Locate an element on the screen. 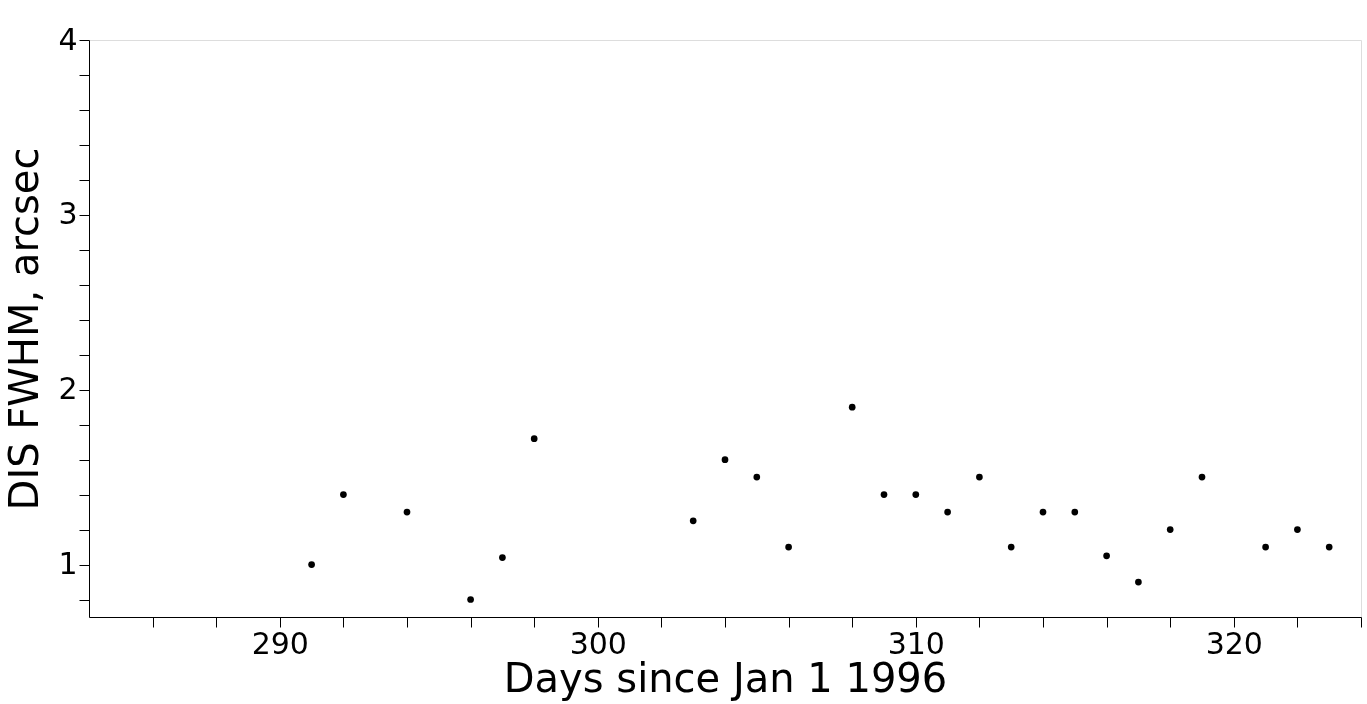 Image resolution: width=1367 pixels, height=704 pixels. x-tick-label: 320 is located at coordinates (1234, 643).